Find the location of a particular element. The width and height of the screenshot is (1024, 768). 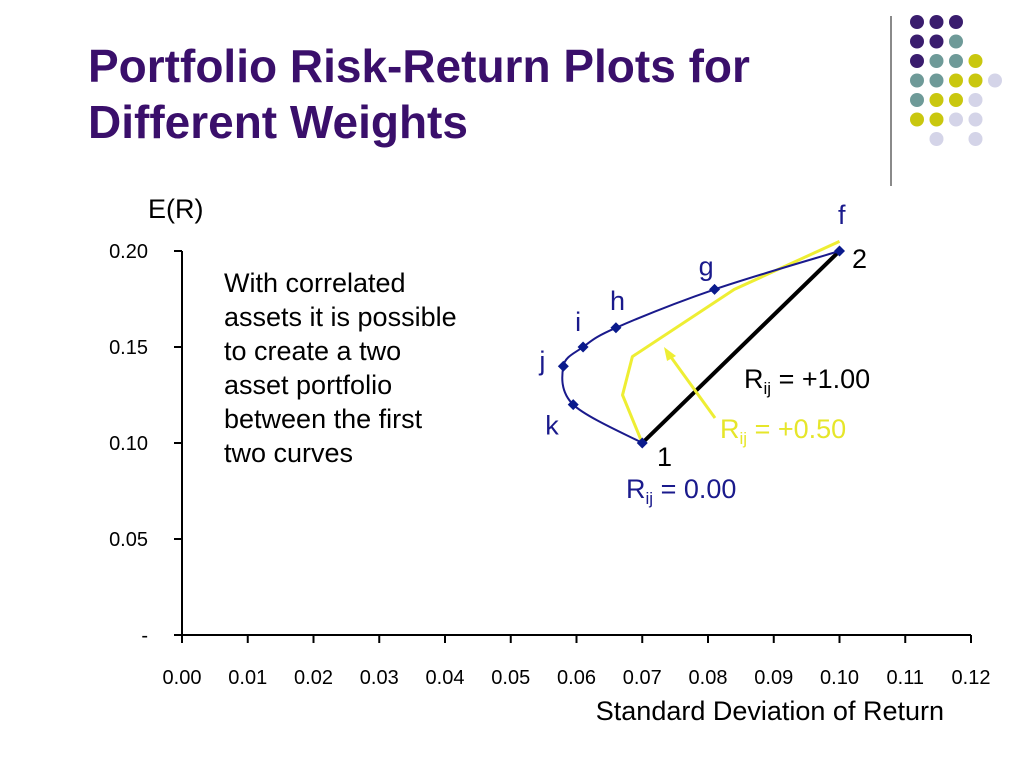

x-tick-label: 0.12 is located at coordinates (971, 678).